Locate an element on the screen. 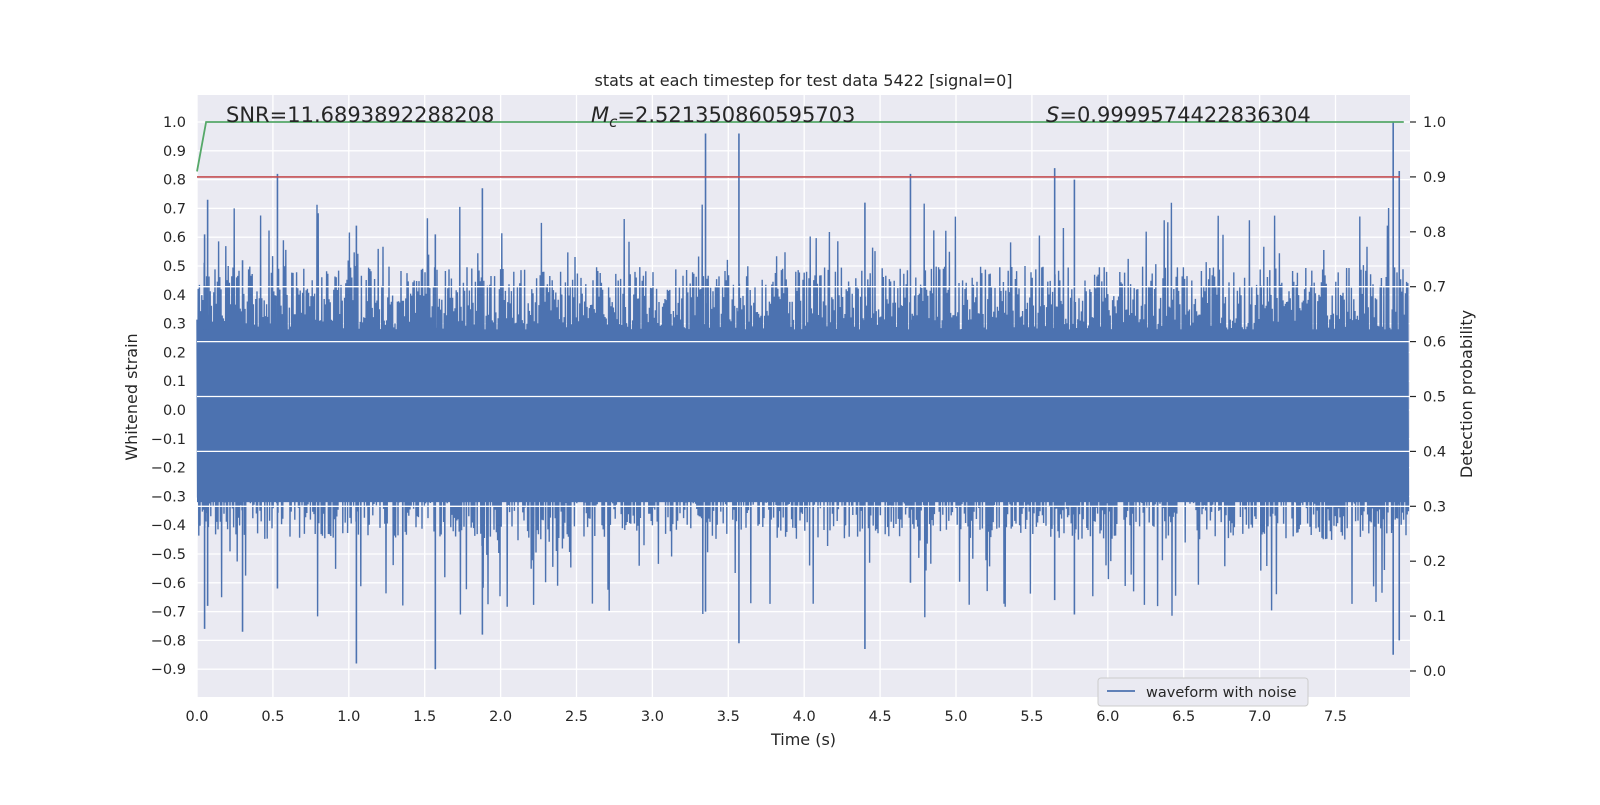  y-left-tick-label: 0.5 is located at coordinates (174, 267).